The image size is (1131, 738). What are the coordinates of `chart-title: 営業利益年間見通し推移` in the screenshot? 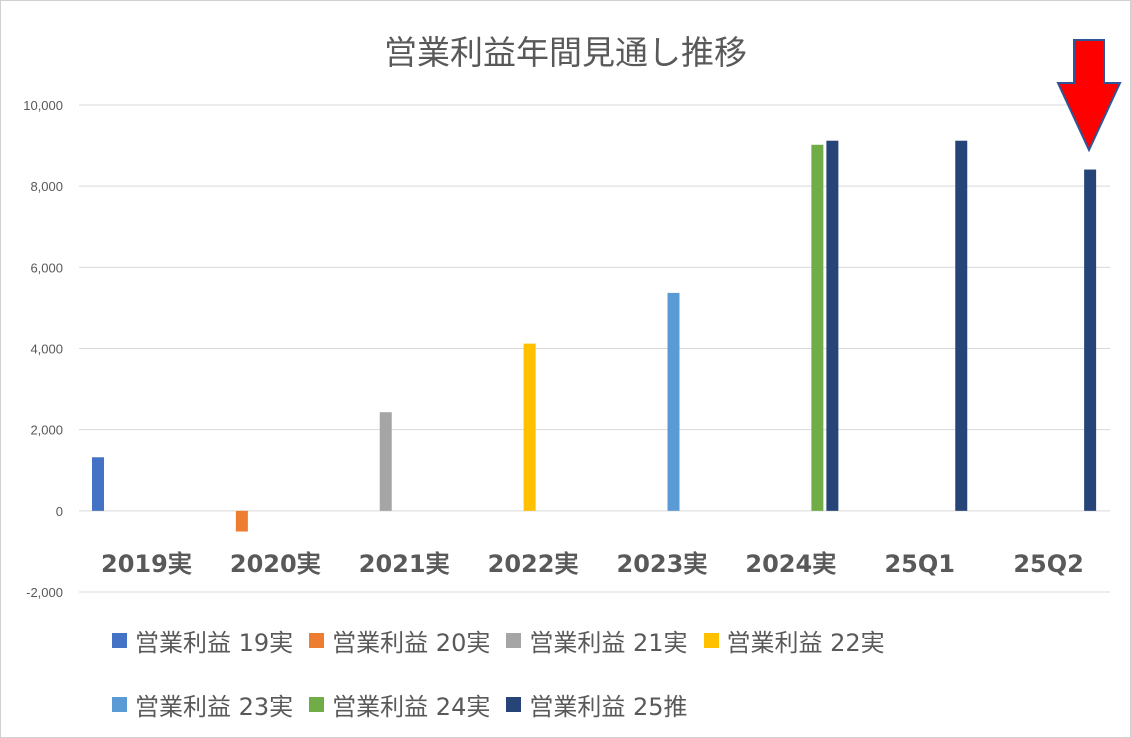 It's located at (565, 52).